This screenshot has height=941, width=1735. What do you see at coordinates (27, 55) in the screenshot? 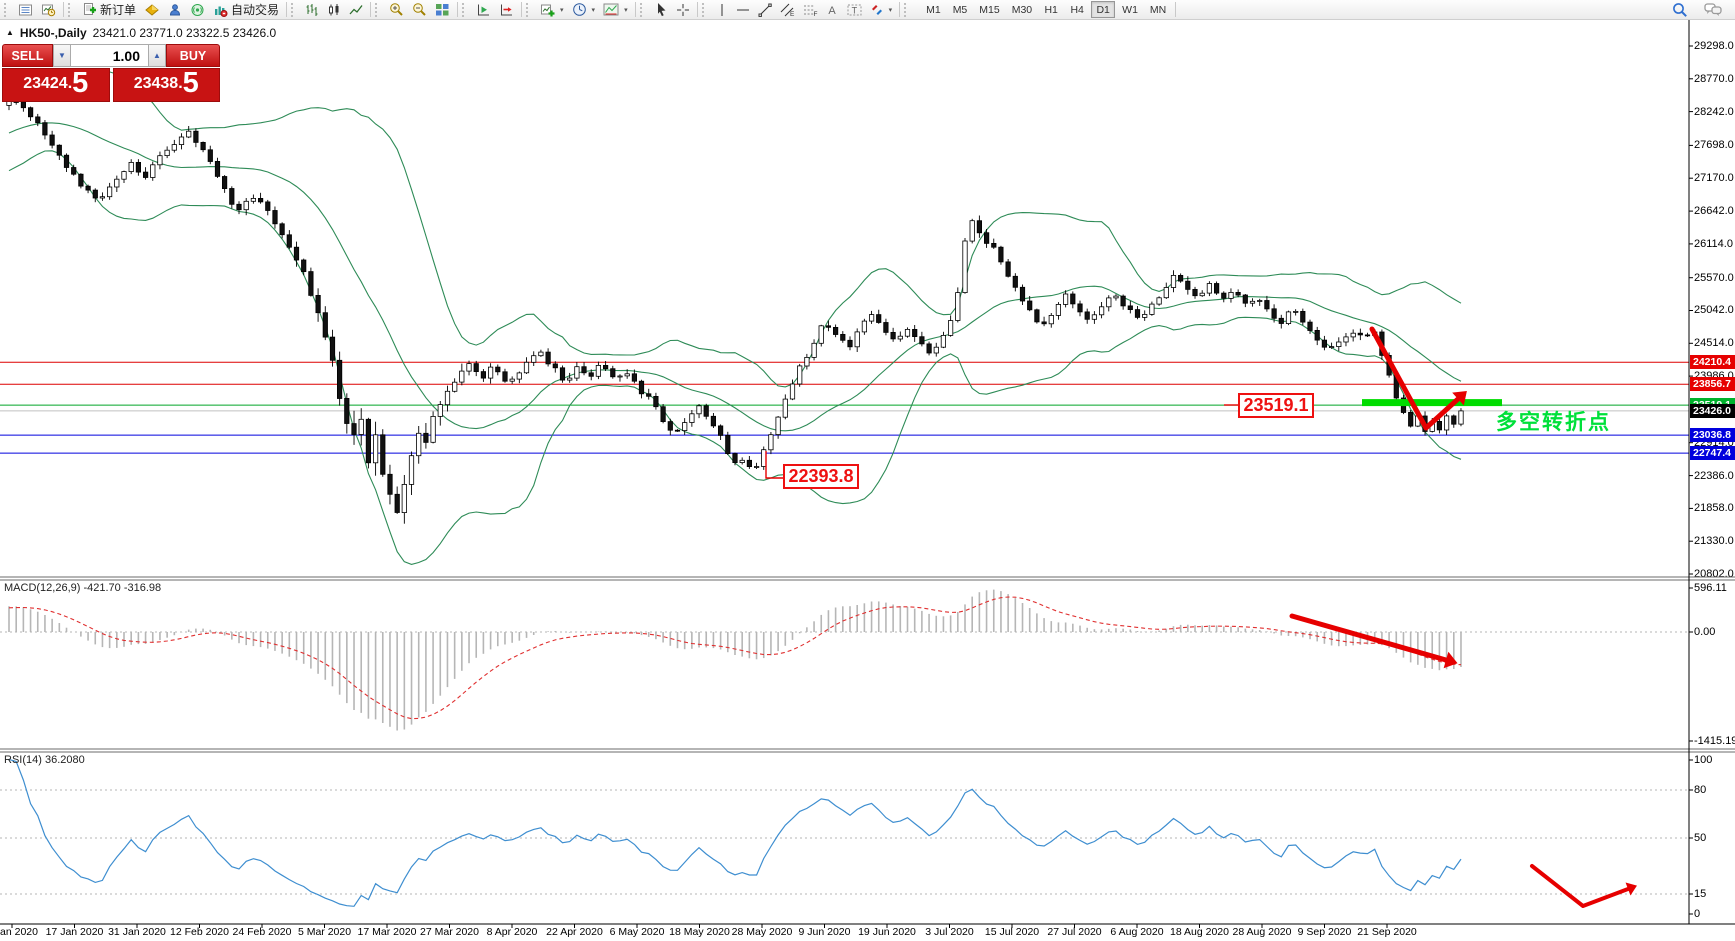
I see `sell-button: SELL` at bounding box center [27, 55].